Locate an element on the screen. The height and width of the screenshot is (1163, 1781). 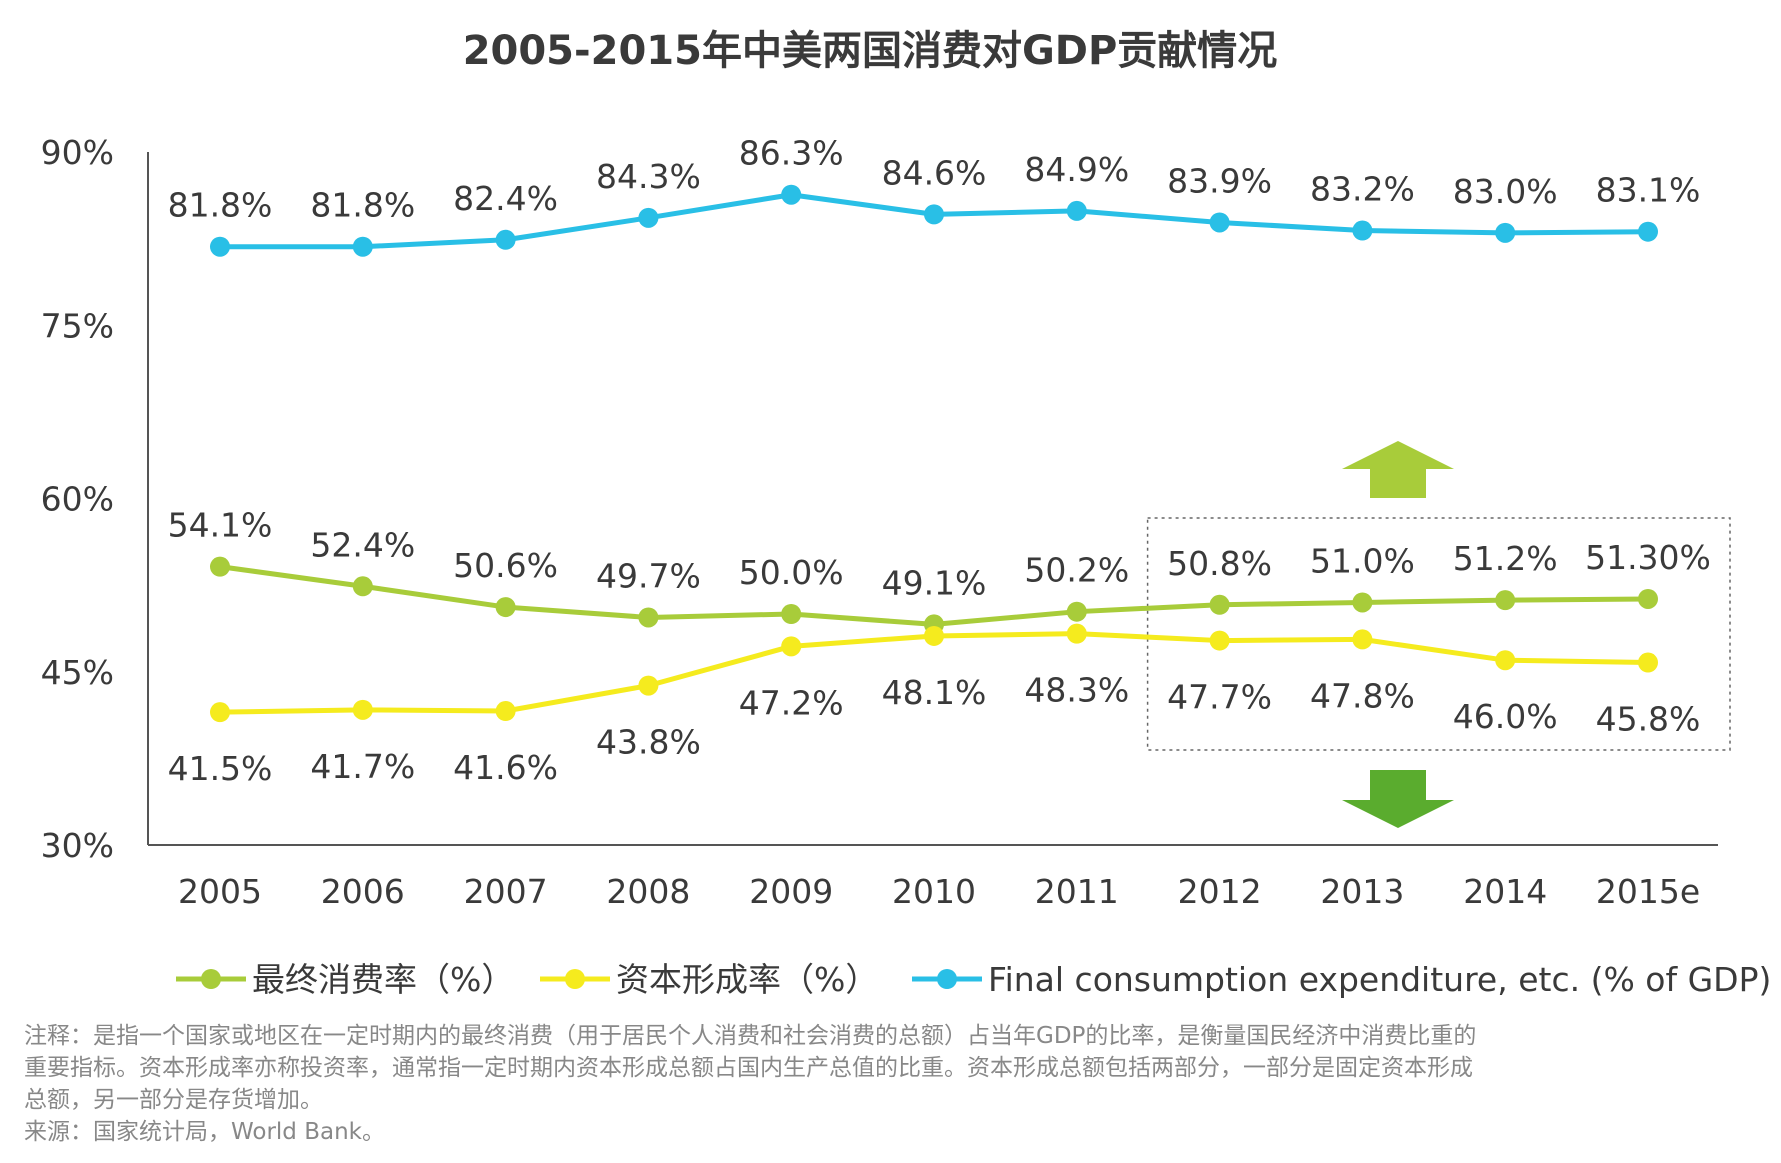
consumption-rate-data-label: 51.0% is located at coordinates (1362, 560).